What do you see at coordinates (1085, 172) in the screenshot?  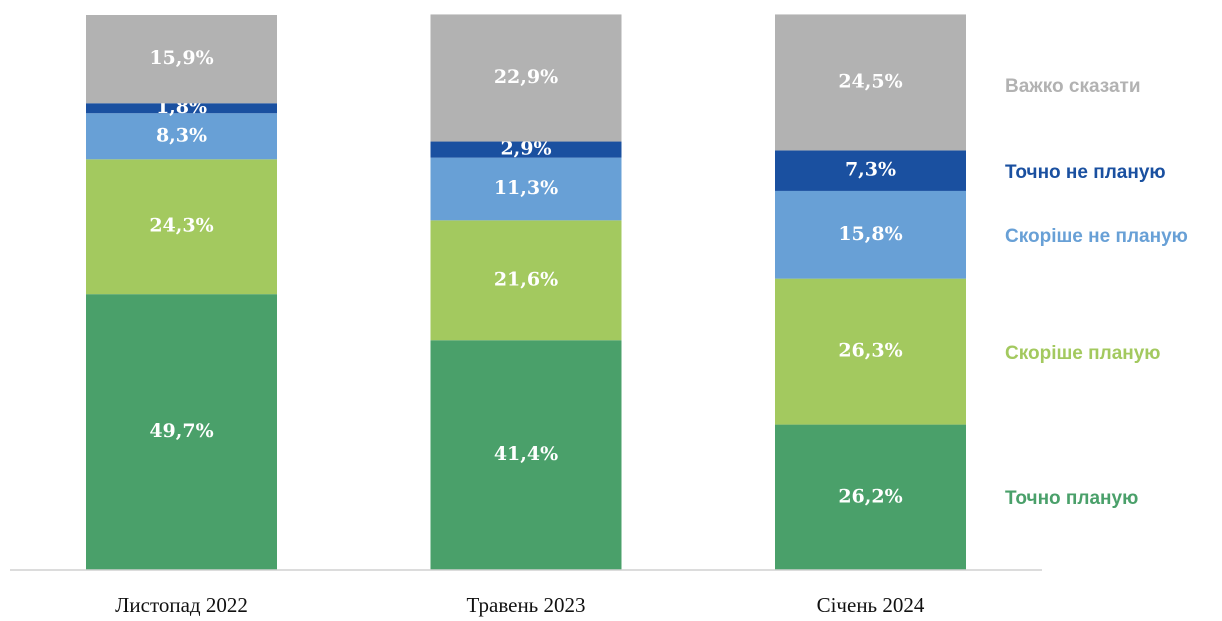 I see `legend-entry: Точно не планую` at bounding box center [1085, 172].